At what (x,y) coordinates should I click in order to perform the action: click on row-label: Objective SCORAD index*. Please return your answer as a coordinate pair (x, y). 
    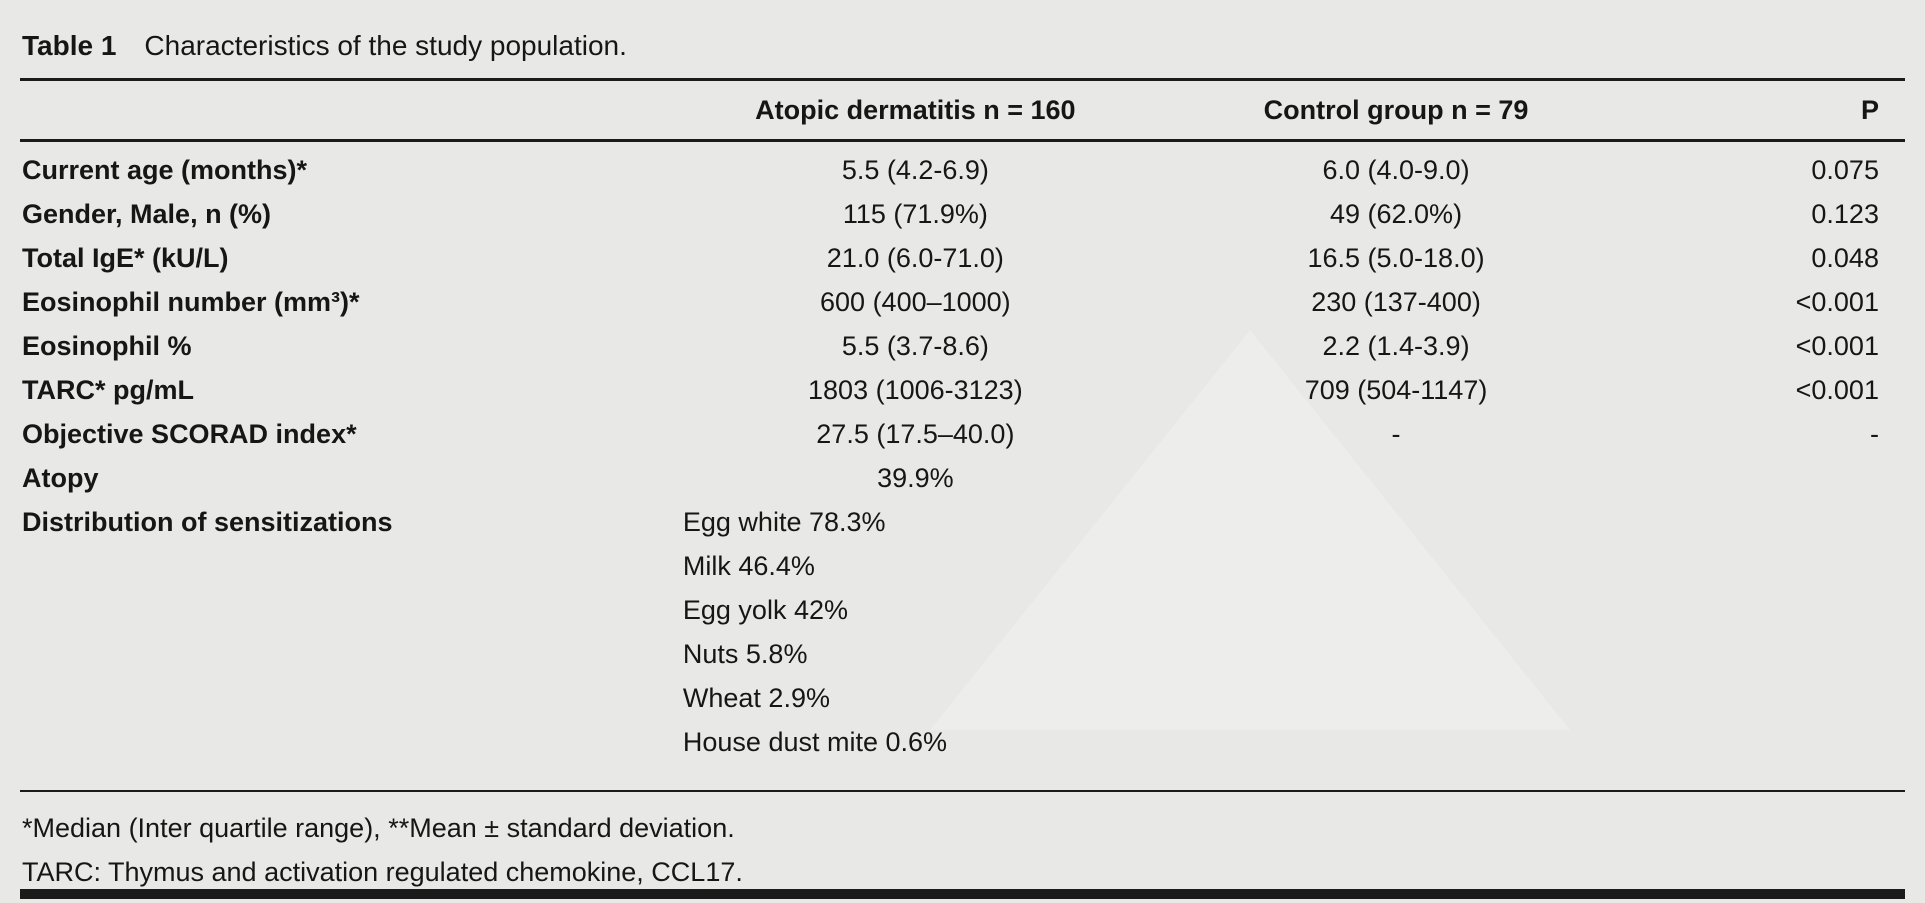
    Looking at the image, I should click on (189, 434).